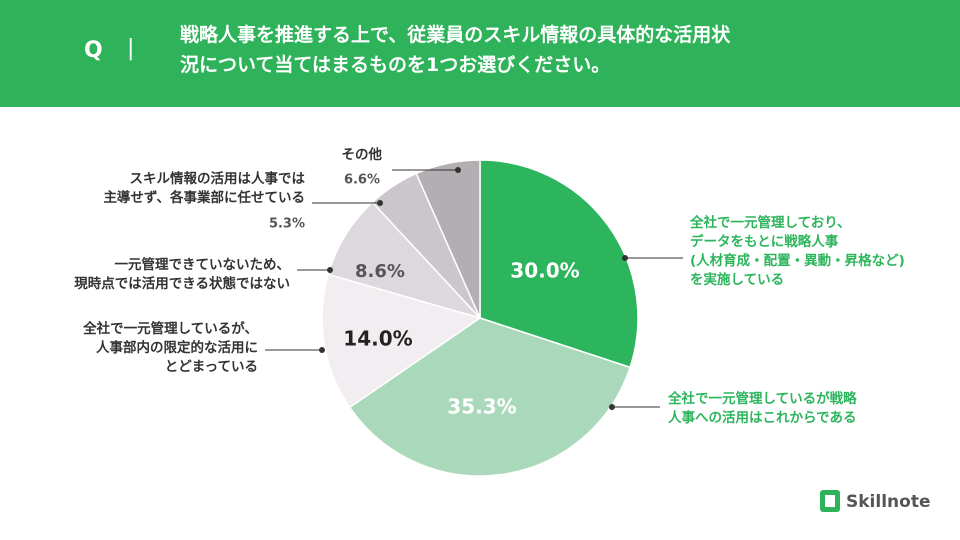  I want to click on category-label: スキル情報の活用は人事では 主導せず、各事業部に任せている, so click(204, 188).